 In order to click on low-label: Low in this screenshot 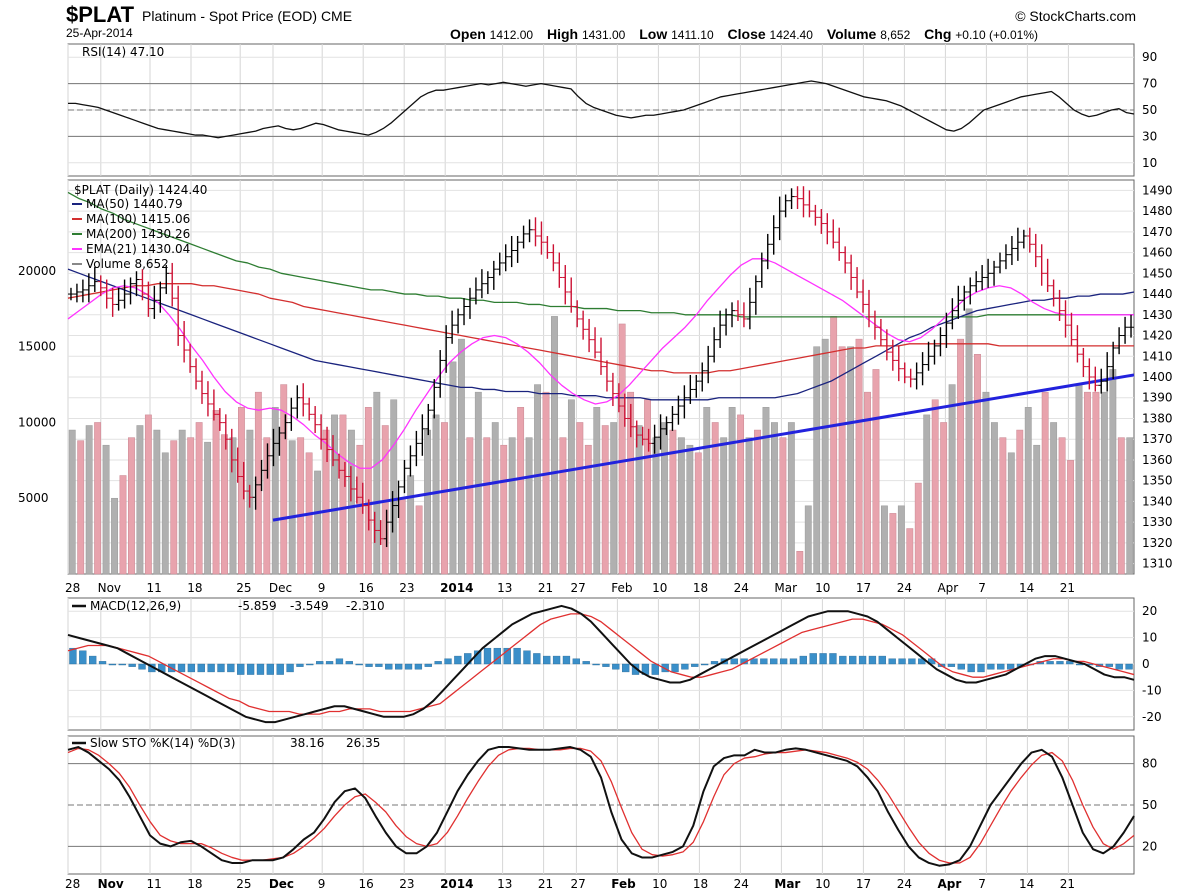, I will do `click(653, 34)`.